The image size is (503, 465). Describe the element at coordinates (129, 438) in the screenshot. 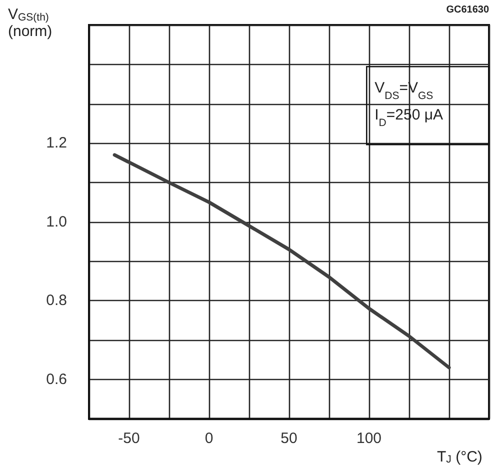

I see `x-tick-label: -50` at that location.